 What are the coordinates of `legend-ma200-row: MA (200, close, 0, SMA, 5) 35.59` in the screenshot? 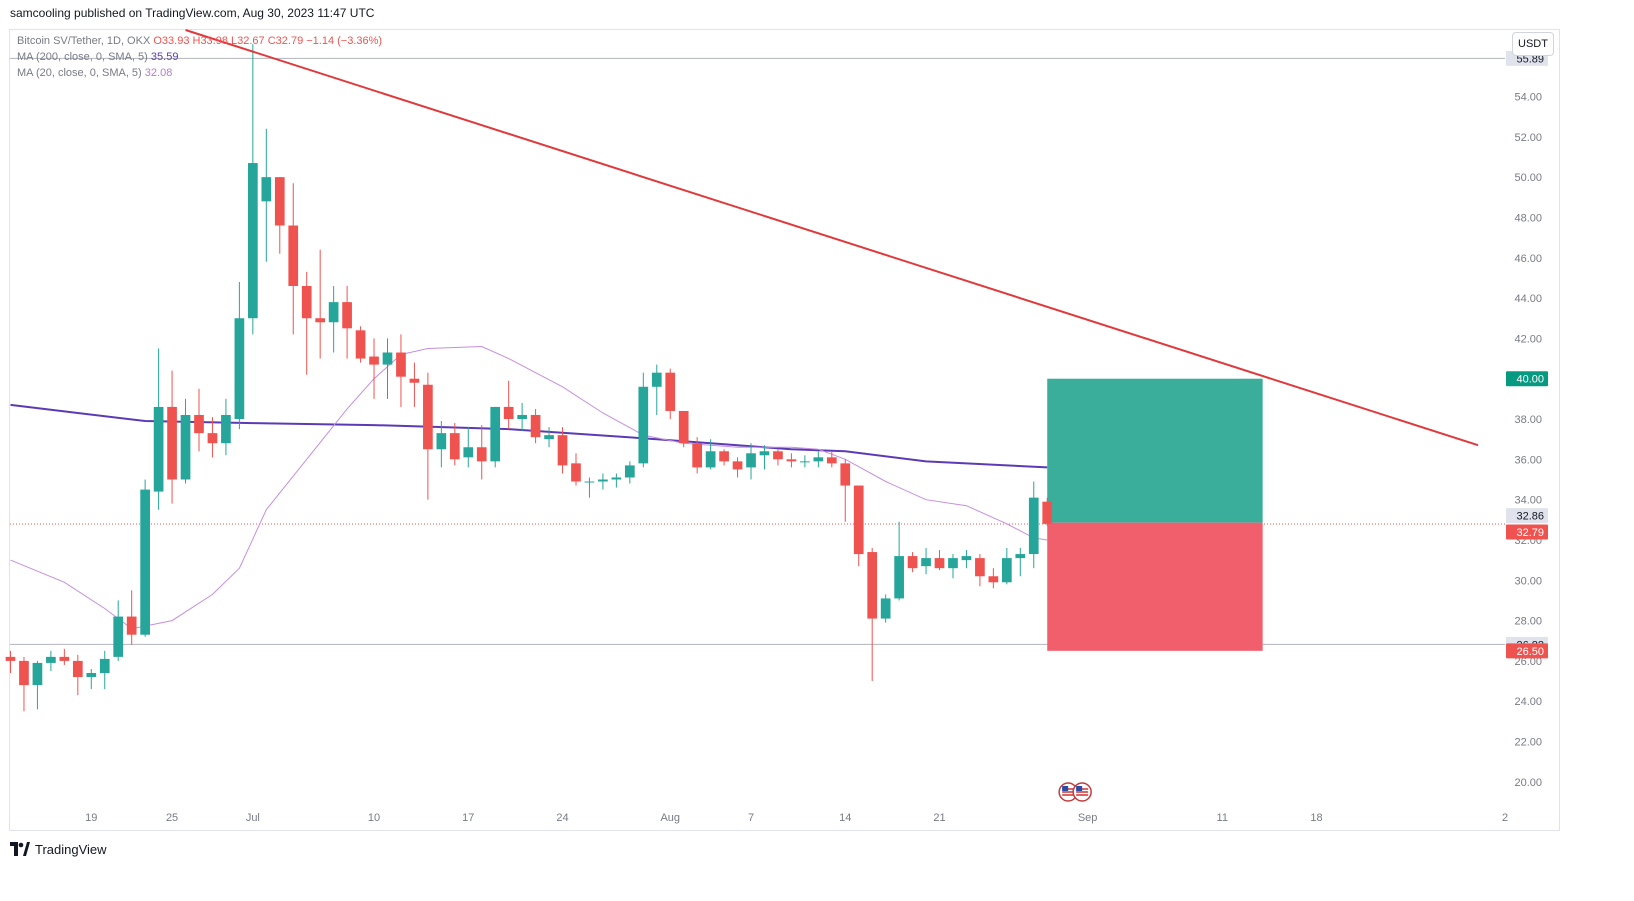 It's located at (199, 57).